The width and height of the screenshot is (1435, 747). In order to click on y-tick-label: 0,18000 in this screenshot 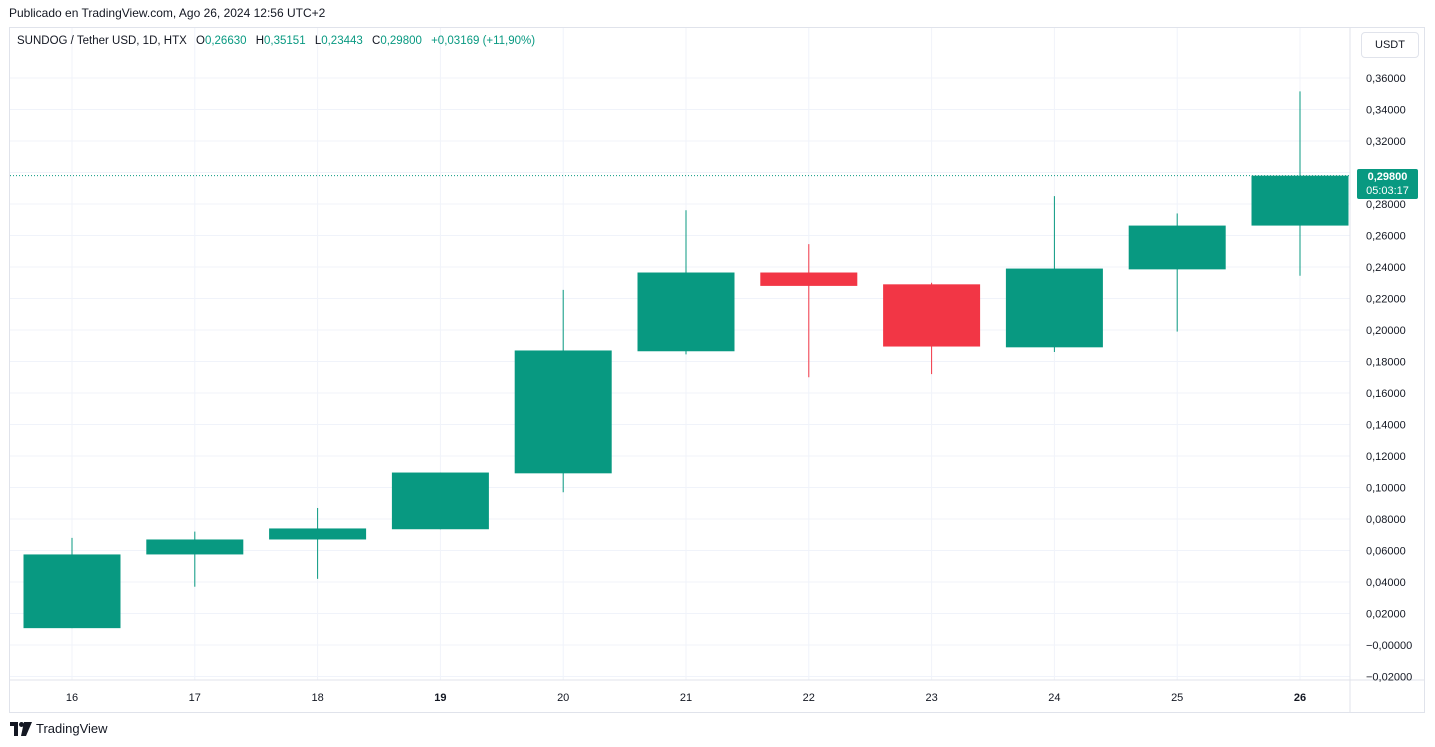, I will do `click(1386, 363)`.